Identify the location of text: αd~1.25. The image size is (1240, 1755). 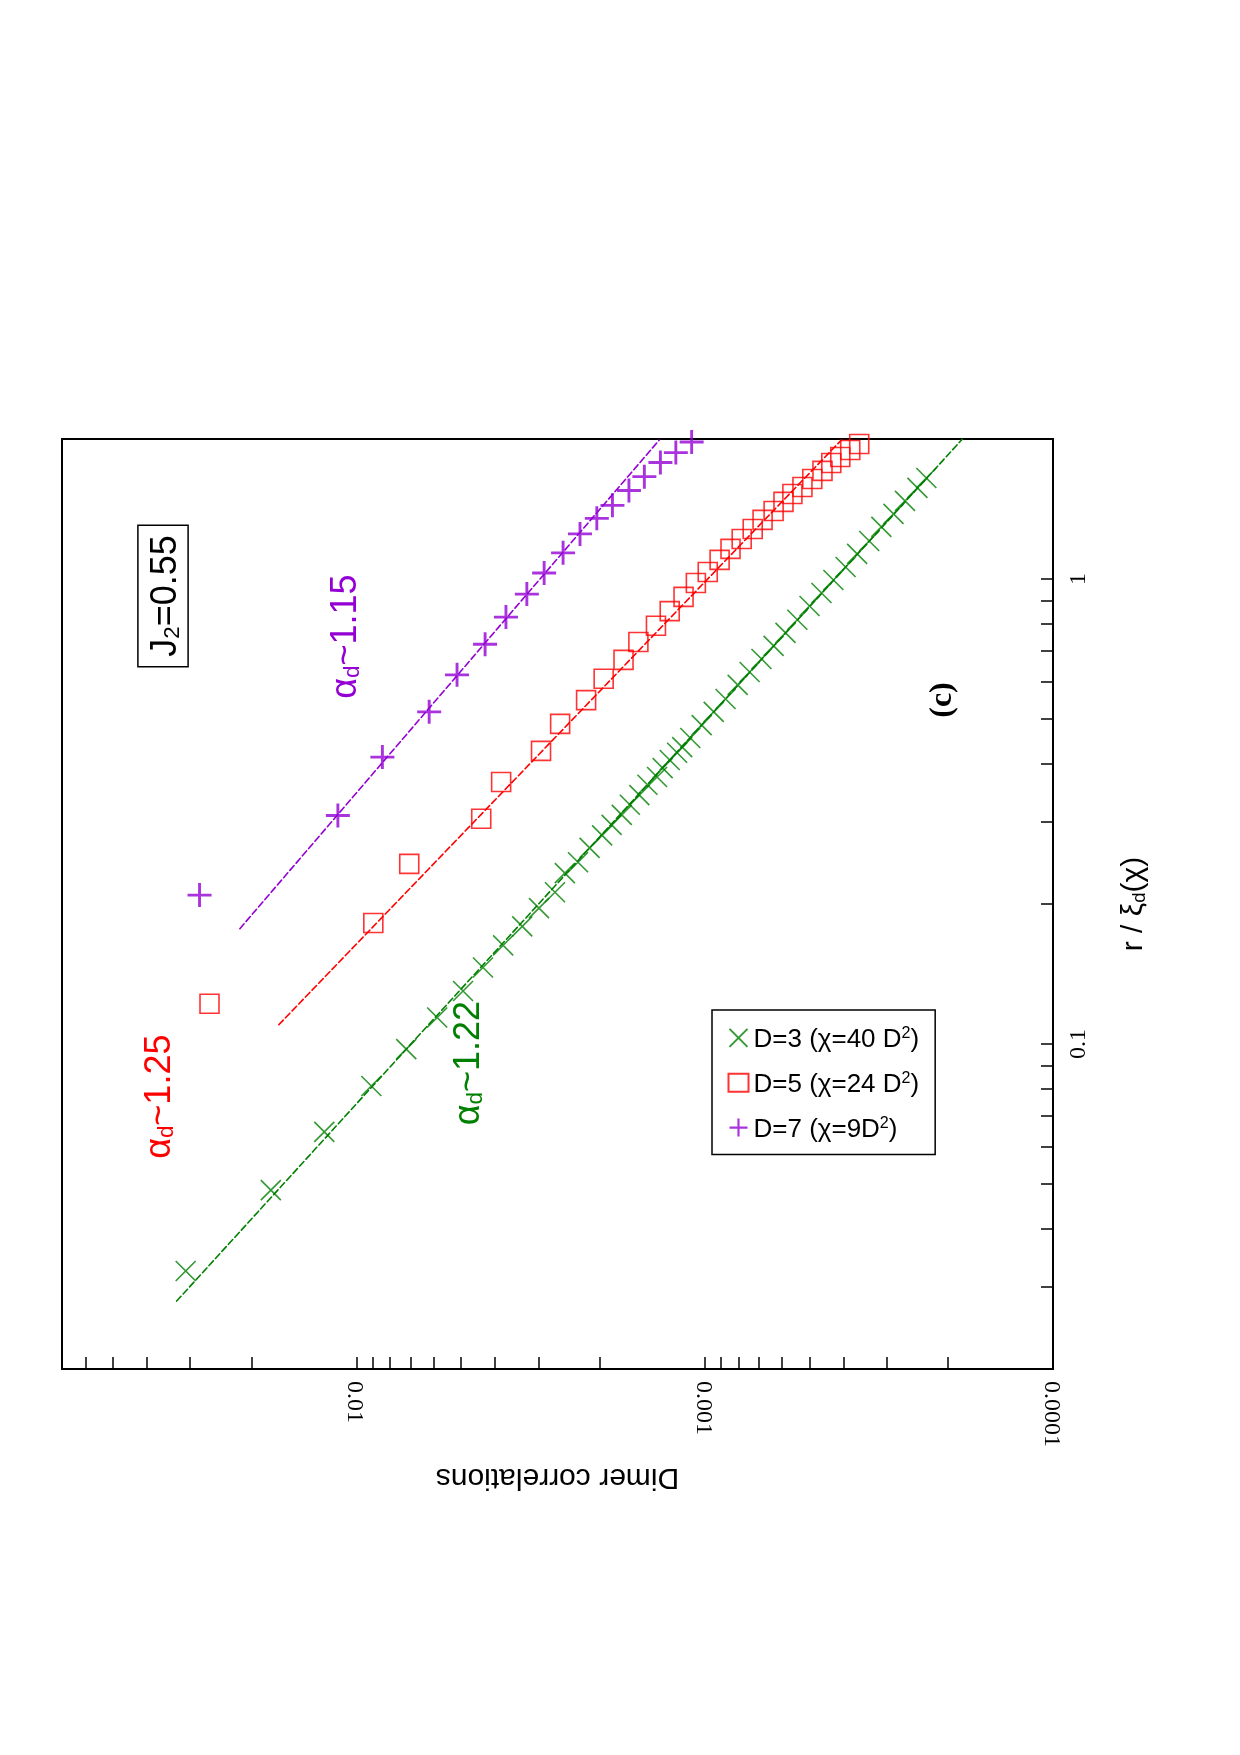
(158, 1096).